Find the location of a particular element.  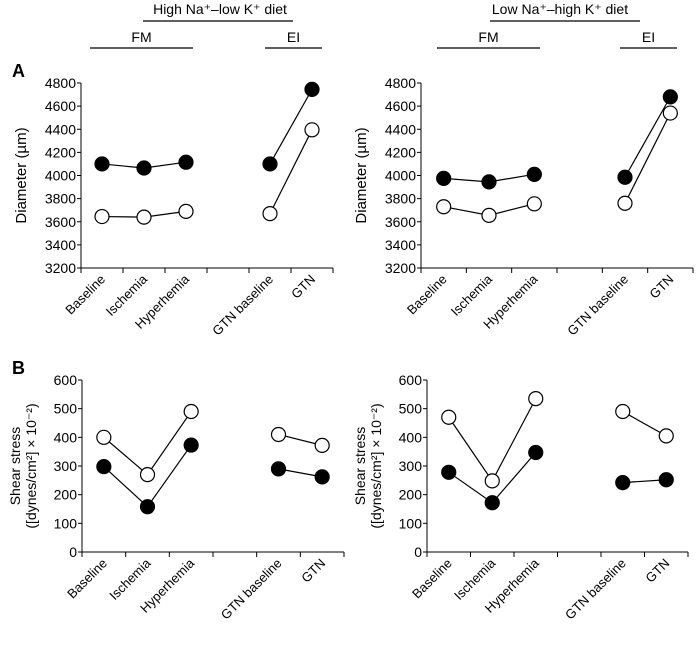

y-tick-label: 600 is located at coordinates (66, 380).